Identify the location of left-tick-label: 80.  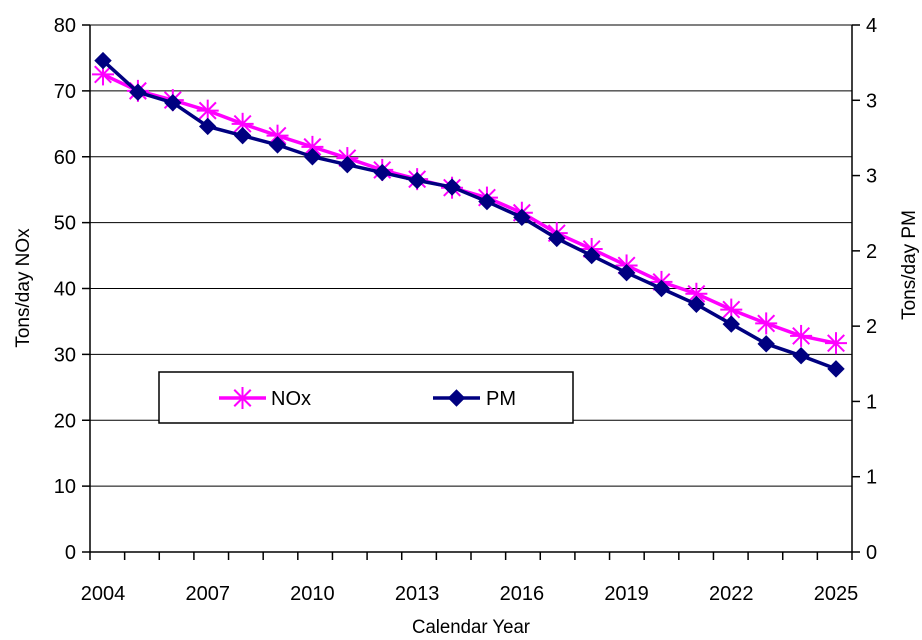
(65, 26).